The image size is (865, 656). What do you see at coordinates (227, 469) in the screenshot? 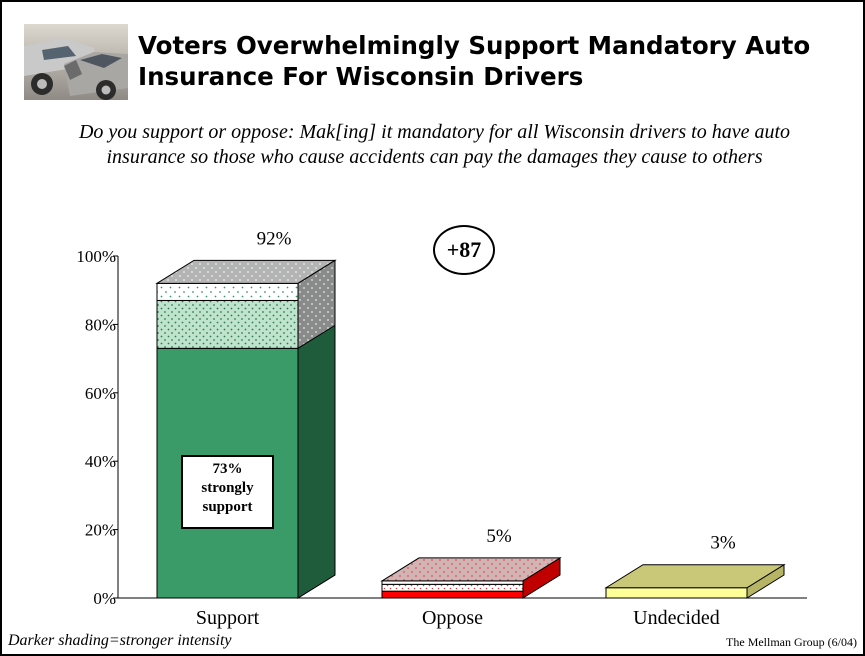
I see `callout-percent: 73%` at bounding box center [227, 469].